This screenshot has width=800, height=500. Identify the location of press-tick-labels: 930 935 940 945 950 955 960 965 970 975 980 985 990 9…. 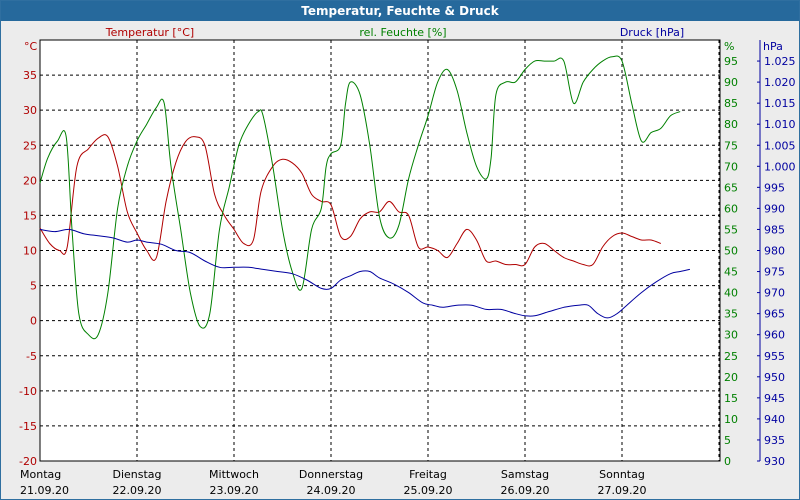
(776, 254).